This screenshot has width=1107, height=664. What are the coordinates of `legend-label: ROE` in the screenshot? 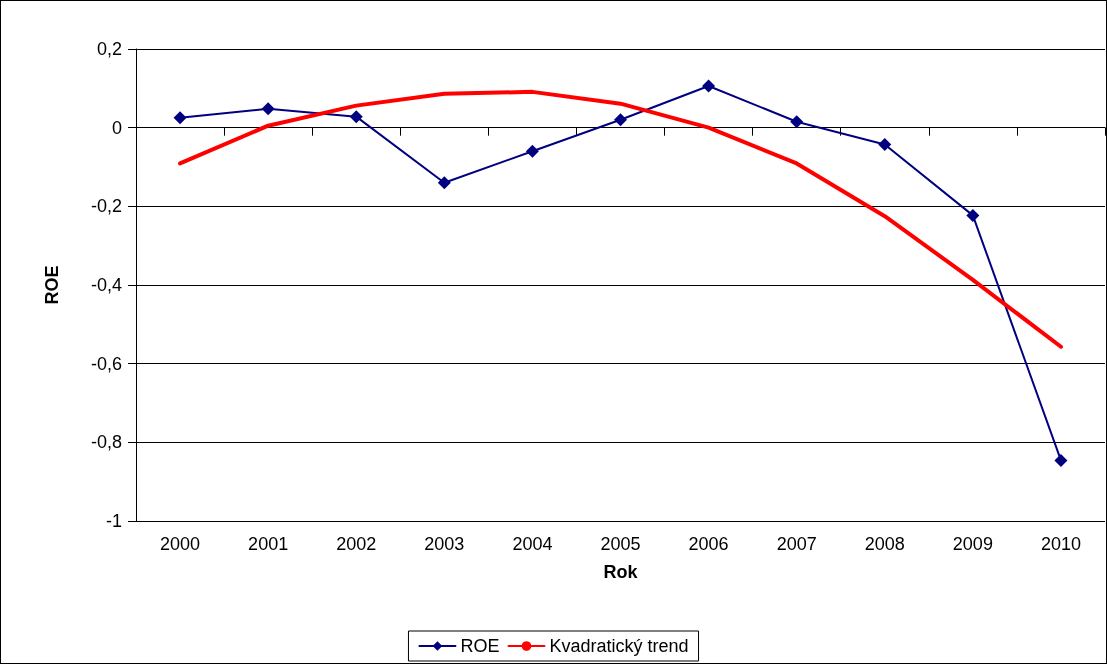 It's located at (480, 646).